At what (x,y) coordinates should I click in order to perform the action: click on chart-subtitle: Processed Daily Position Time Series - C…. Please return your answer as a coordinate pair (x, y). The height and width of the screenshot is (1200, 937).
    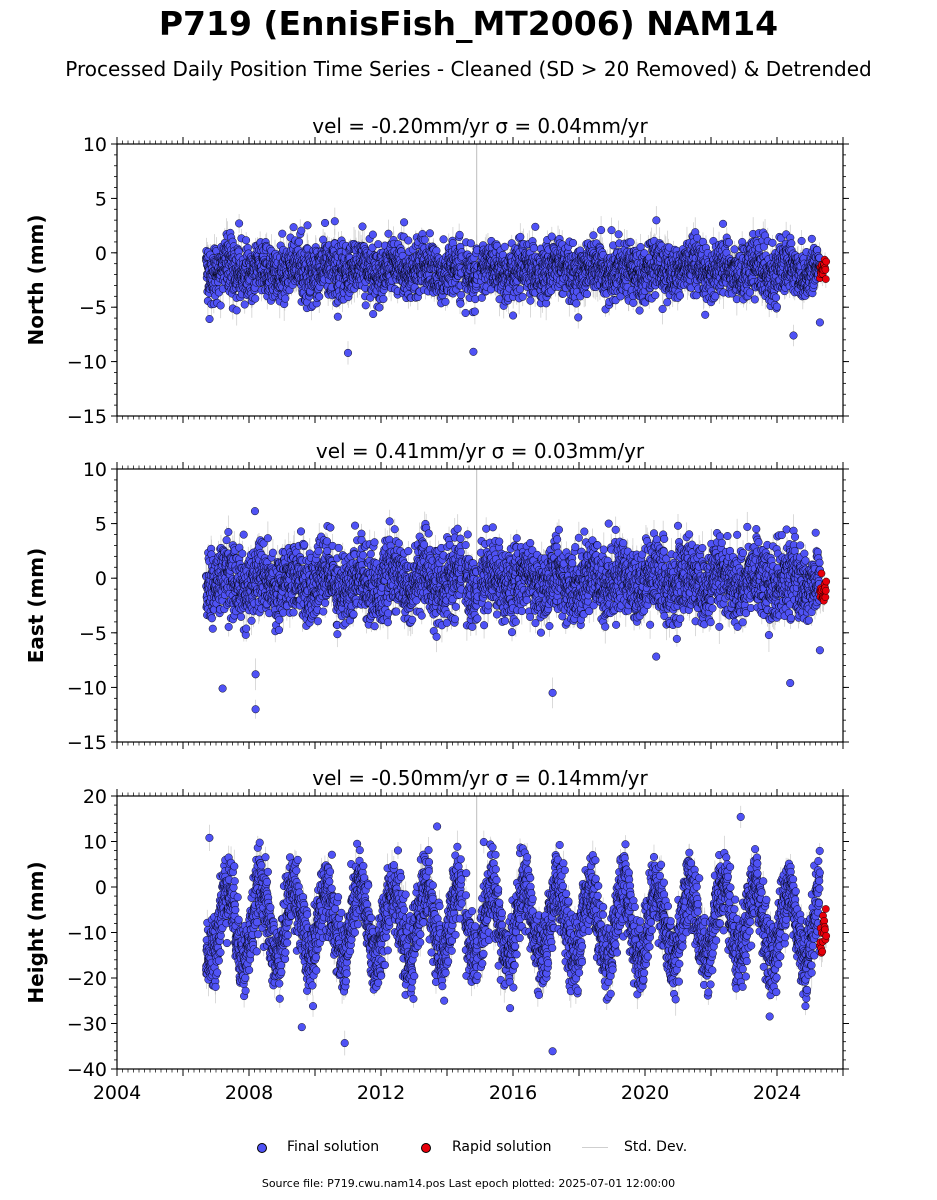
    Looking at the image, I should click on (468, 69).